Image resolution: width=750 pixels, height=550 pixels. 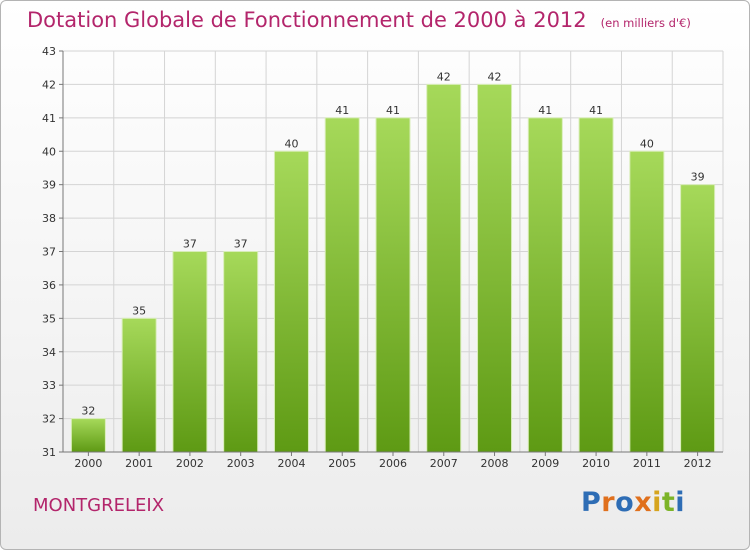 I want to click on logo-letter: x, so click(x=643, y=502).